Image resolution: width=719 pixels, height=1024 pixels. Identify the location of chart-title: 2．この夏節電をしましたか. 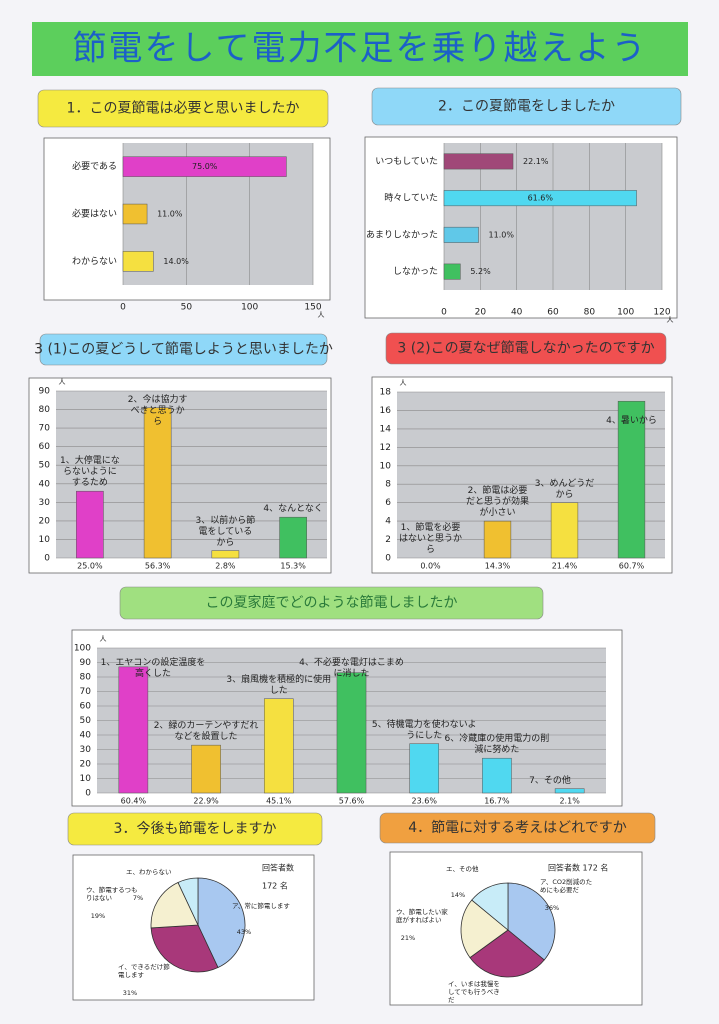
(526, 106).